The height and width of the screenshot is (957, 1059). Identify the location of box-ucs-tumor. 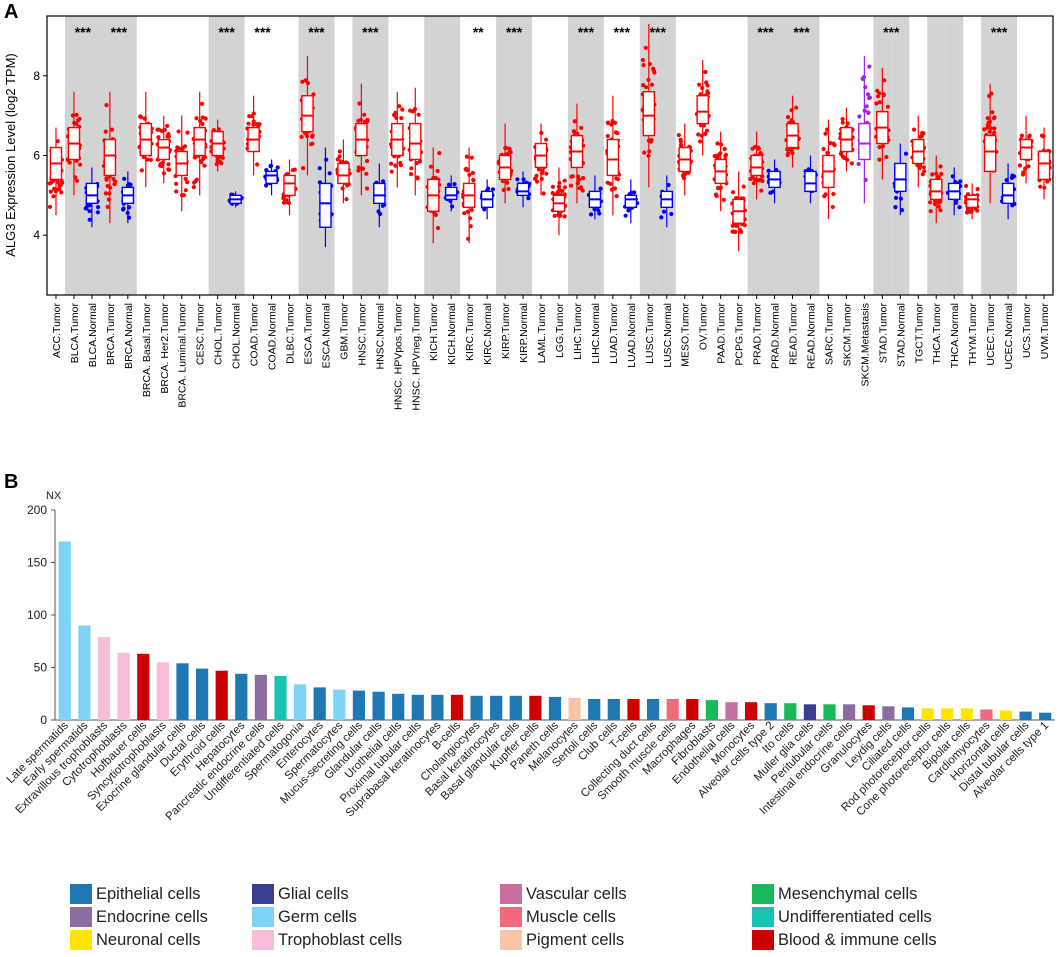
(1026, 149).